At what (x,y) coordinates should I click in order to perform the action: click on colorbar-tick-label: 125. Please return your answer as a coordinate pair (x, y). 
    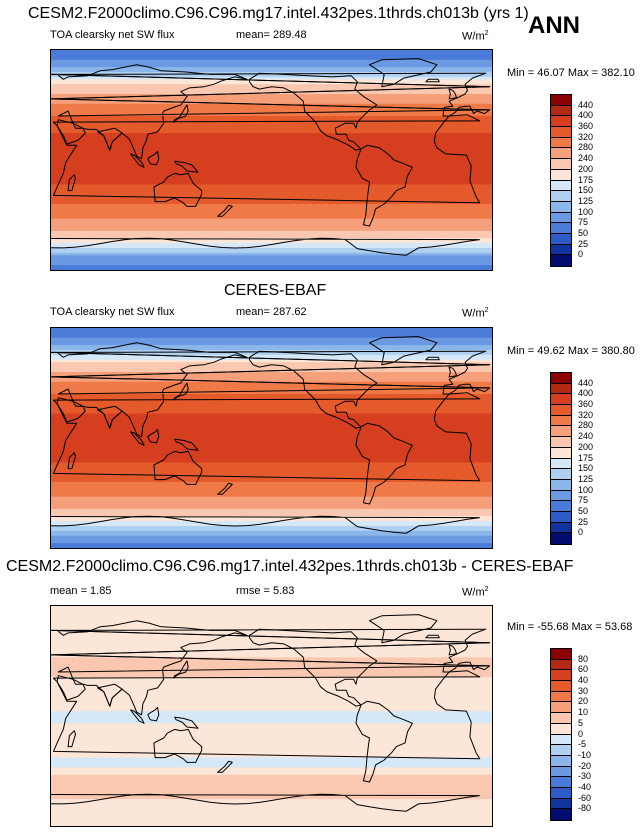
    Looking at the image, I should click on (586, 200).